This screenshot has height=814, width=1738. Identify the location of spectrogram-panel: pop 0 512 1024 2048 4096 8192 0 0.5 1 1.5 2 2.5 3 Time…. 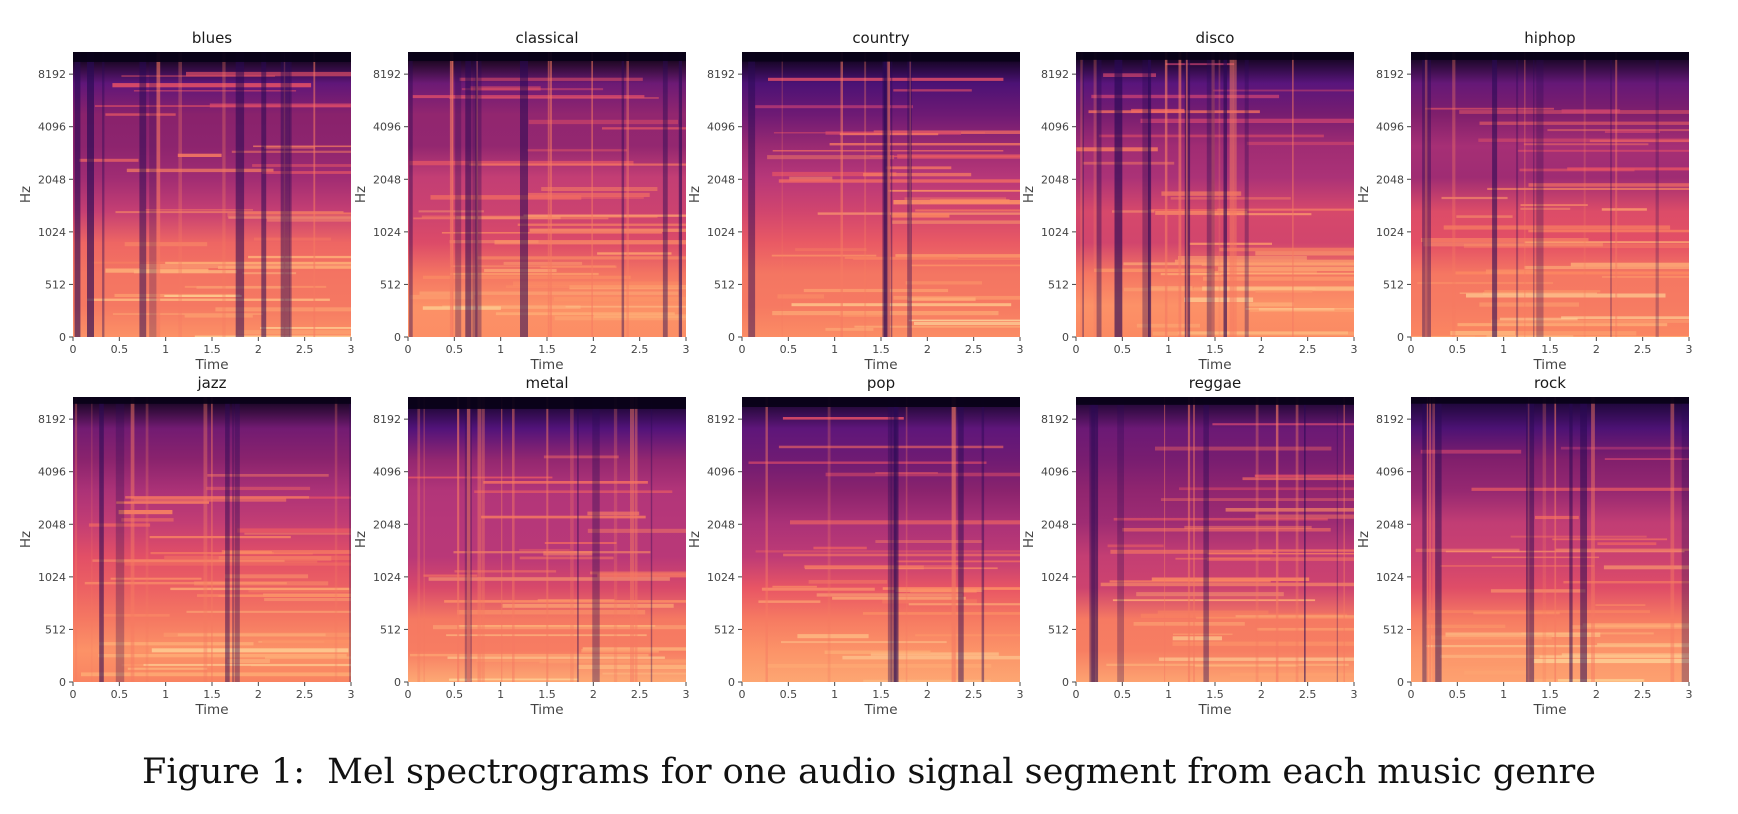
(855, 546).